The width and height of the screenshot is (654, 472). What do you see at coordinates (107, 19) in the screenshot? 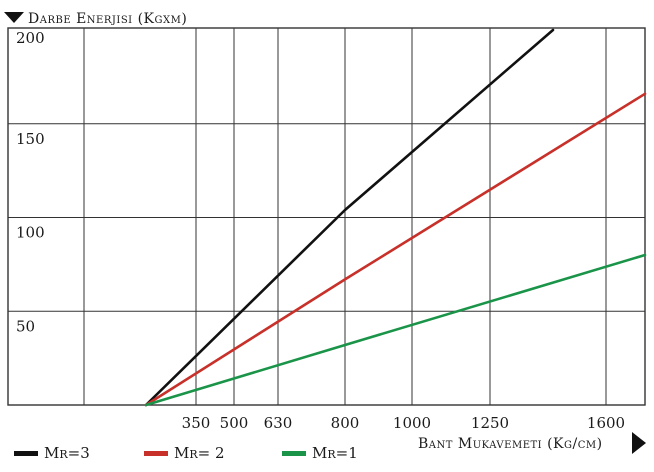
I see `y-axis-label: Darbe Enerjisi (Kgxm)` at bounding box center [107, 19].